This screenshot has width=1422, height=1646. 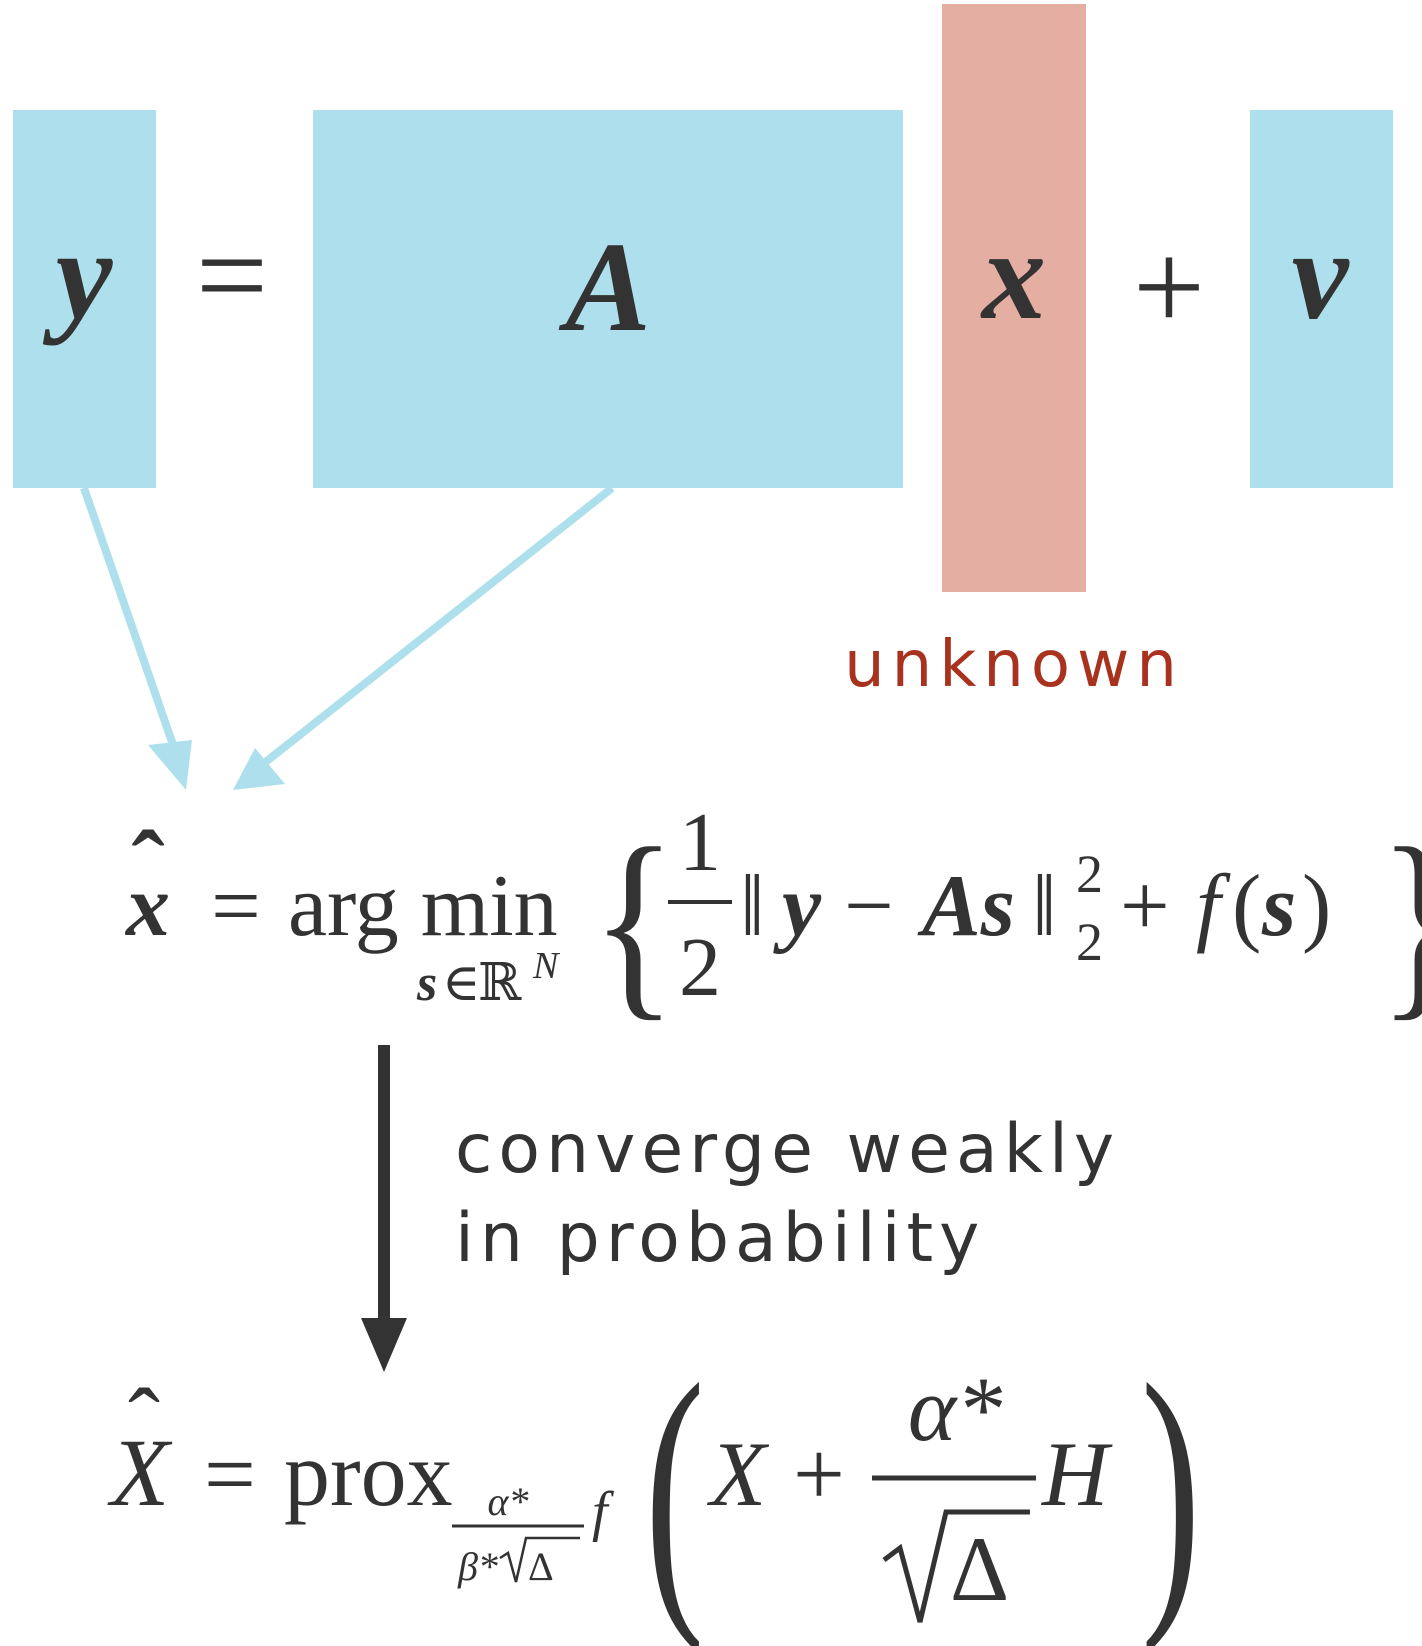 I want to click on prox-f: f, so click(x=603, y=1512).